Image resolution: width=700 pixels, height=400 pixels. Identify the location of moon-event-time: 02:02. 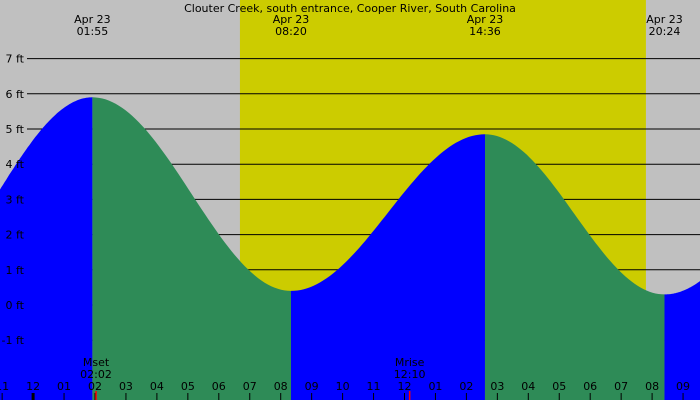
(96, 374).